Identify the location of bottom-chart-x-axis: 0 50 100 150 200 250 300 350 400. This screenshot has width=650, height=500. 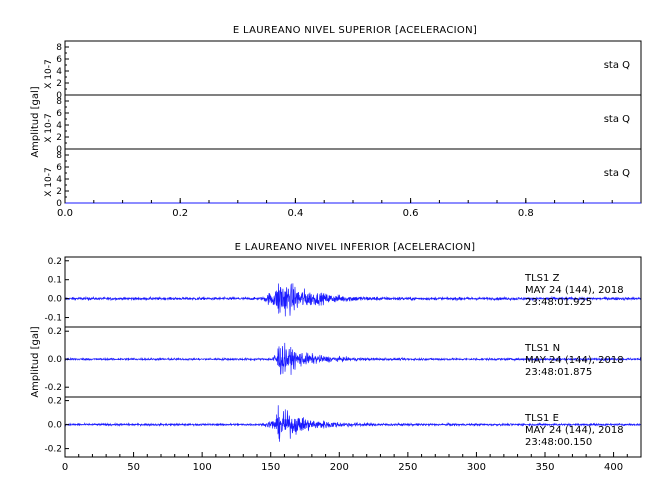
(345, 462).